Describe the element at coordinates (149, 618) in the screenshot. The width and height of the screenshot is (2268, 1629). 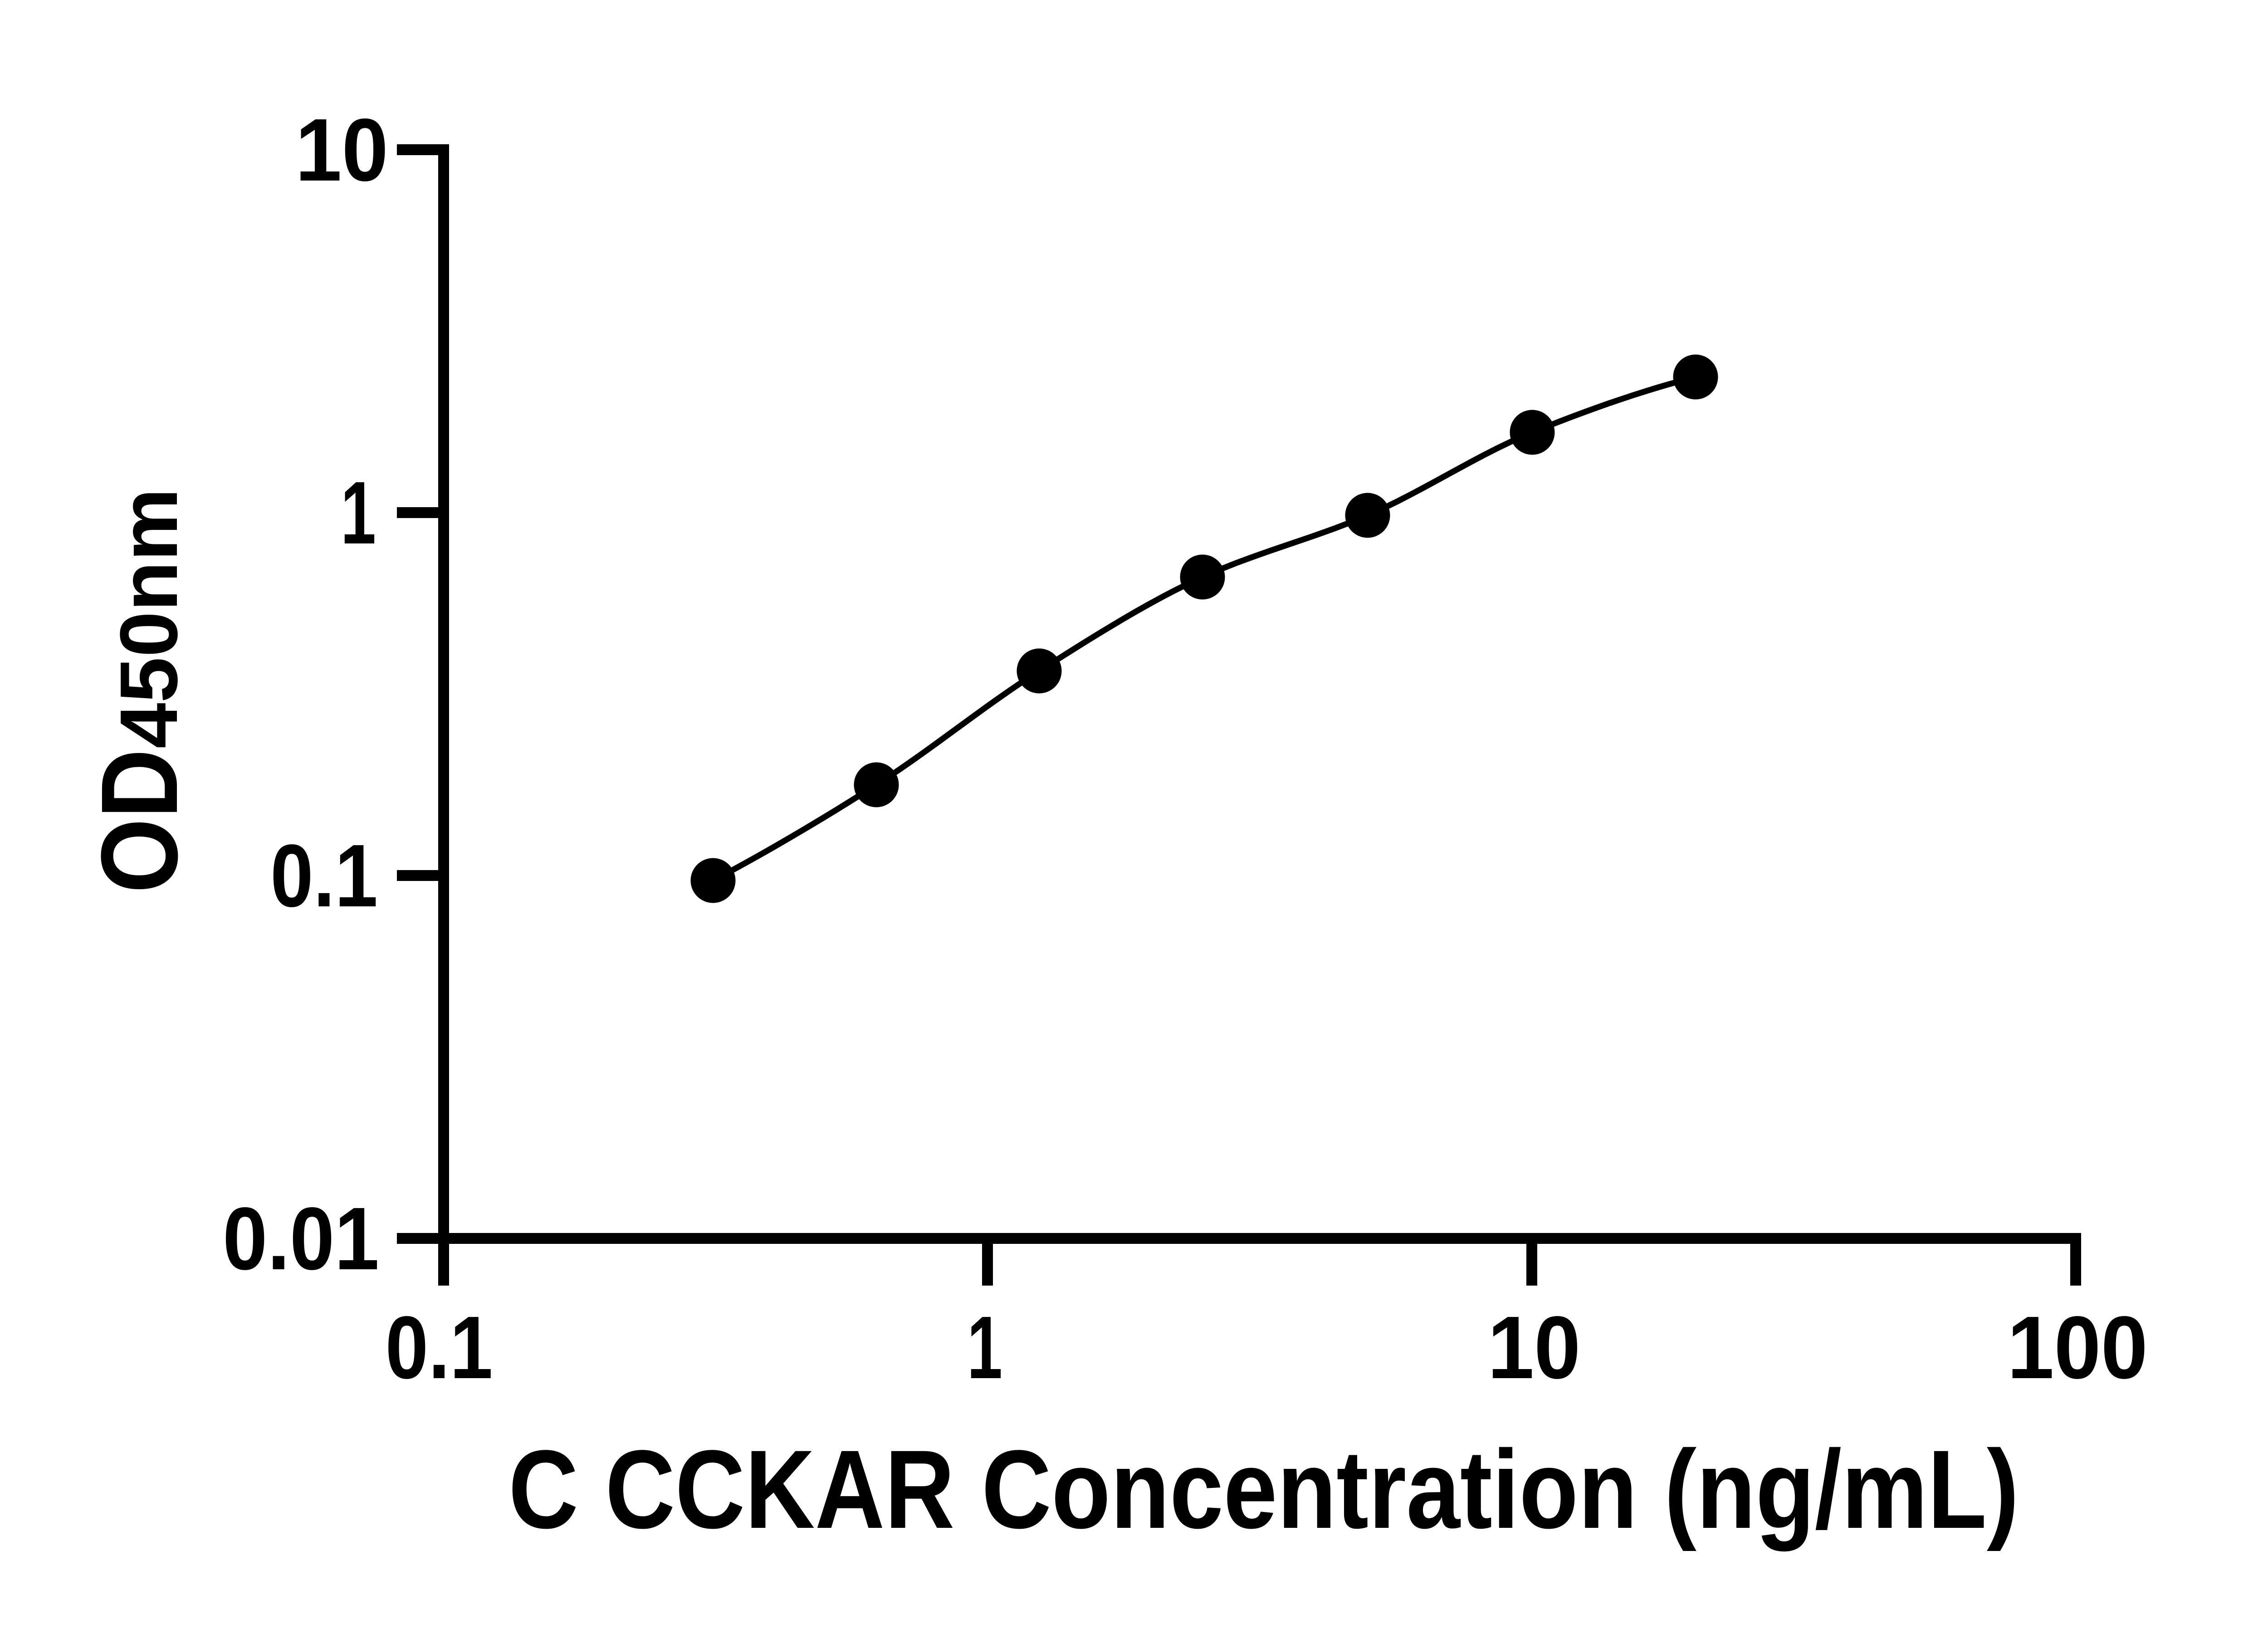
I see `svg-text: 450nm` at that location.